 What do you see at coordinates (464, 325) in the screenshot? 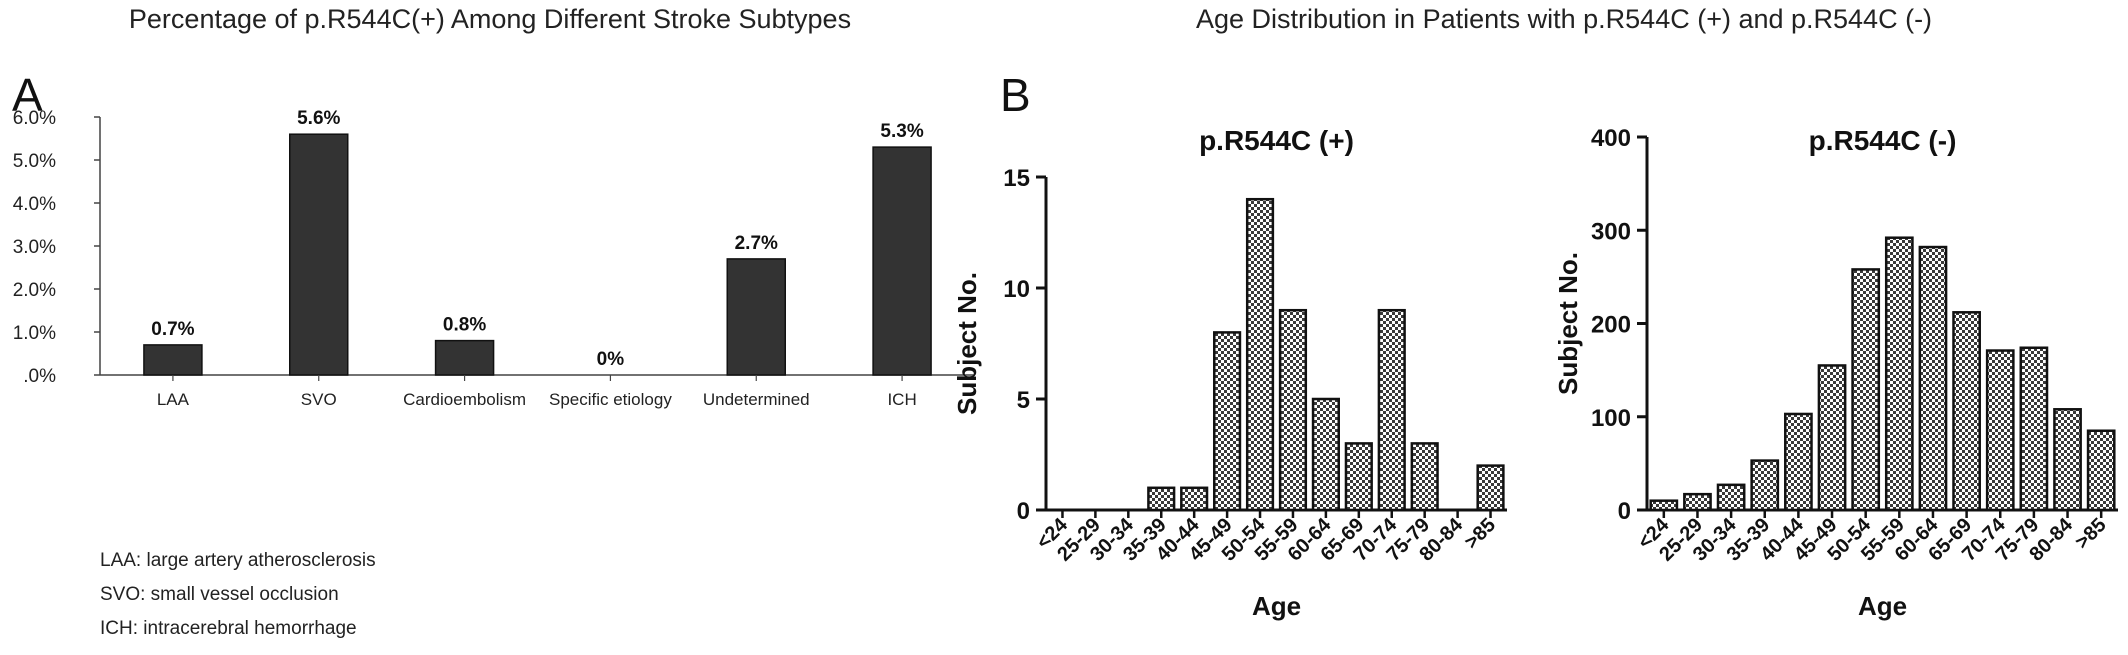
I see `chart-a-data-label: 0.8%` at bounding box center [464, 325].